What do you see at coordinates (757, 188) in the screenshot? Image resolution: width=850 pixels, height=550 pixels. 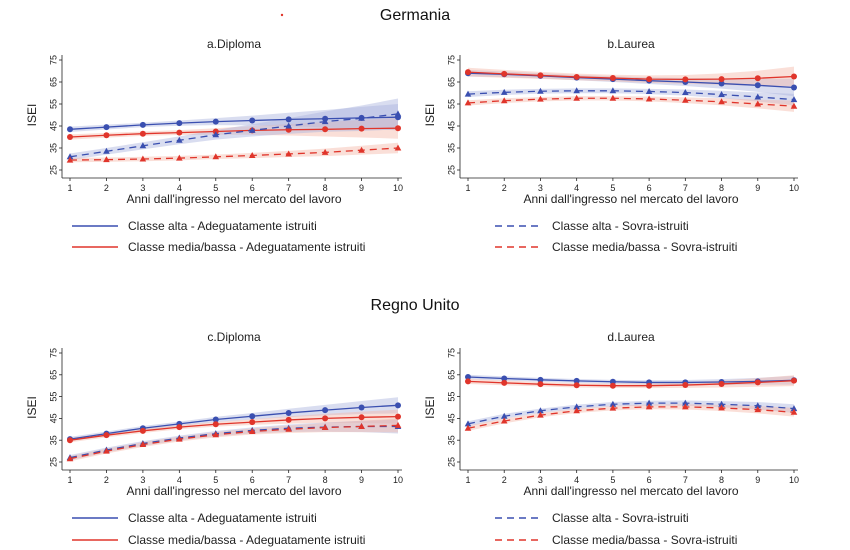 I see `x-tick-label: 9` at bounding box center [757, 188].